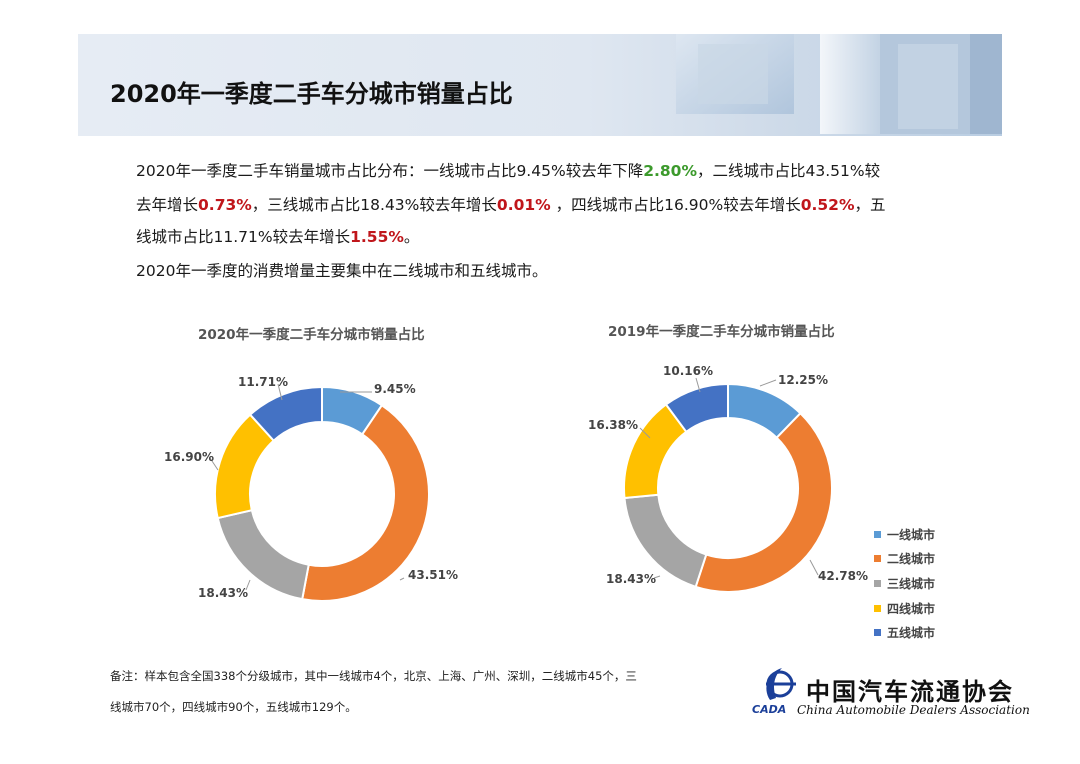  Describe the element at coordinates (764, 411) in the screenshot. I see `chart-2019-slice-tier1` at that location.